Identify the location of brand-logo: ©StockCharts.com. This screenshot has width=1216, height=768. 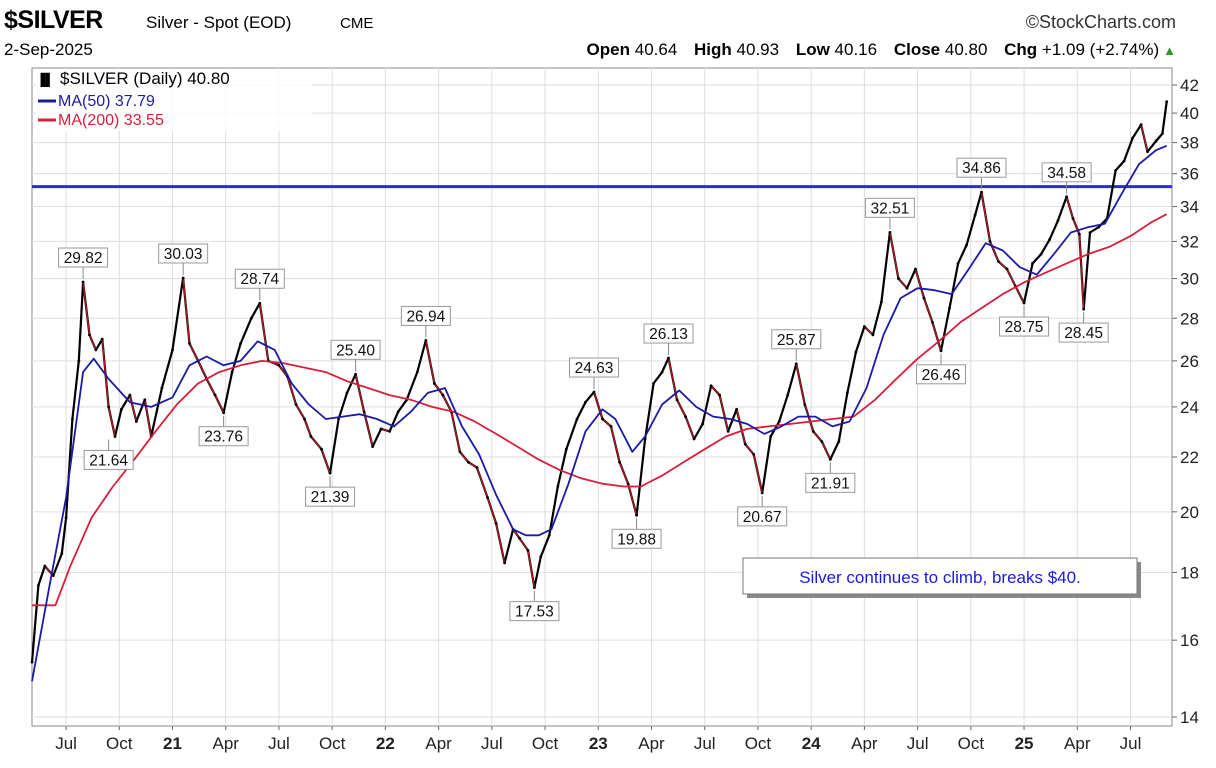
(1100, 22).